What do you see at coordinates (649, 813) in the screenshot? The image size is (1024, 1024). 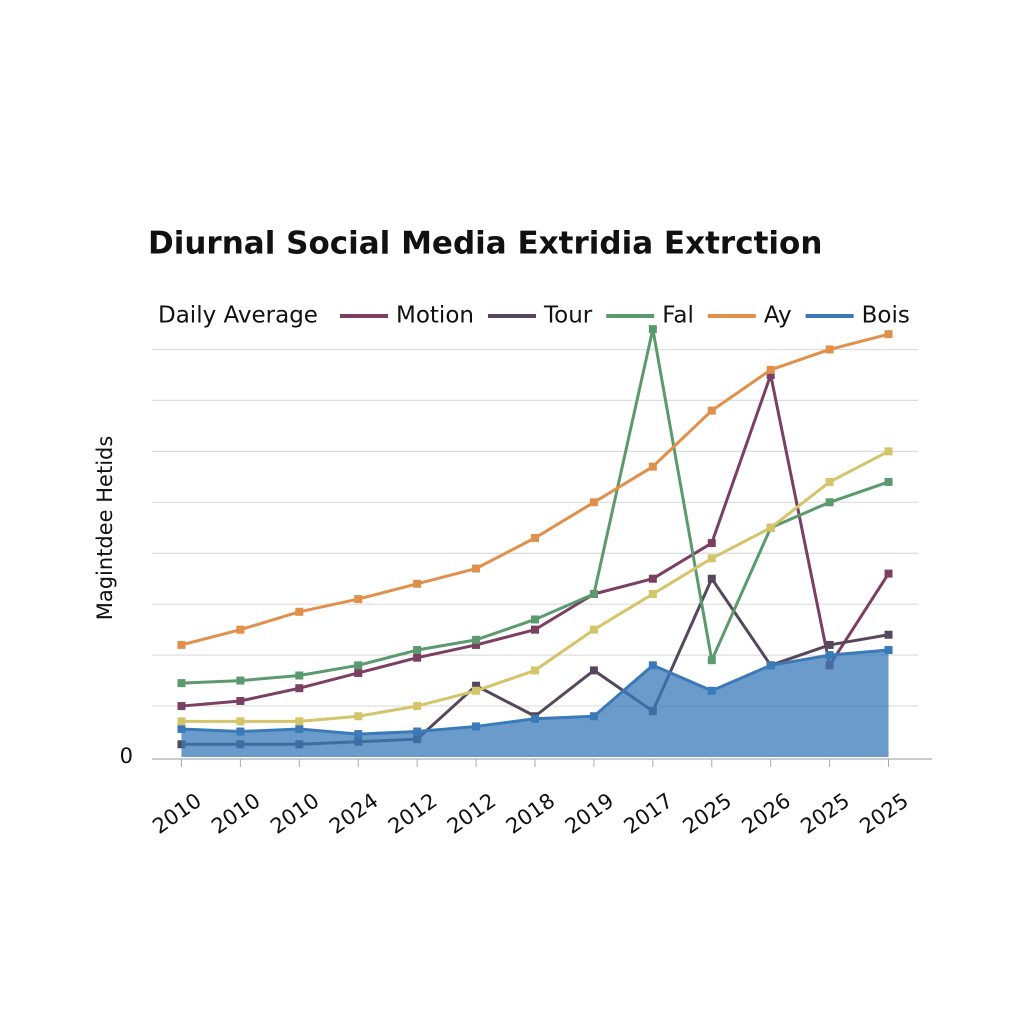 I see `x-tick-label: 2017` at bounding box center [649, 813].